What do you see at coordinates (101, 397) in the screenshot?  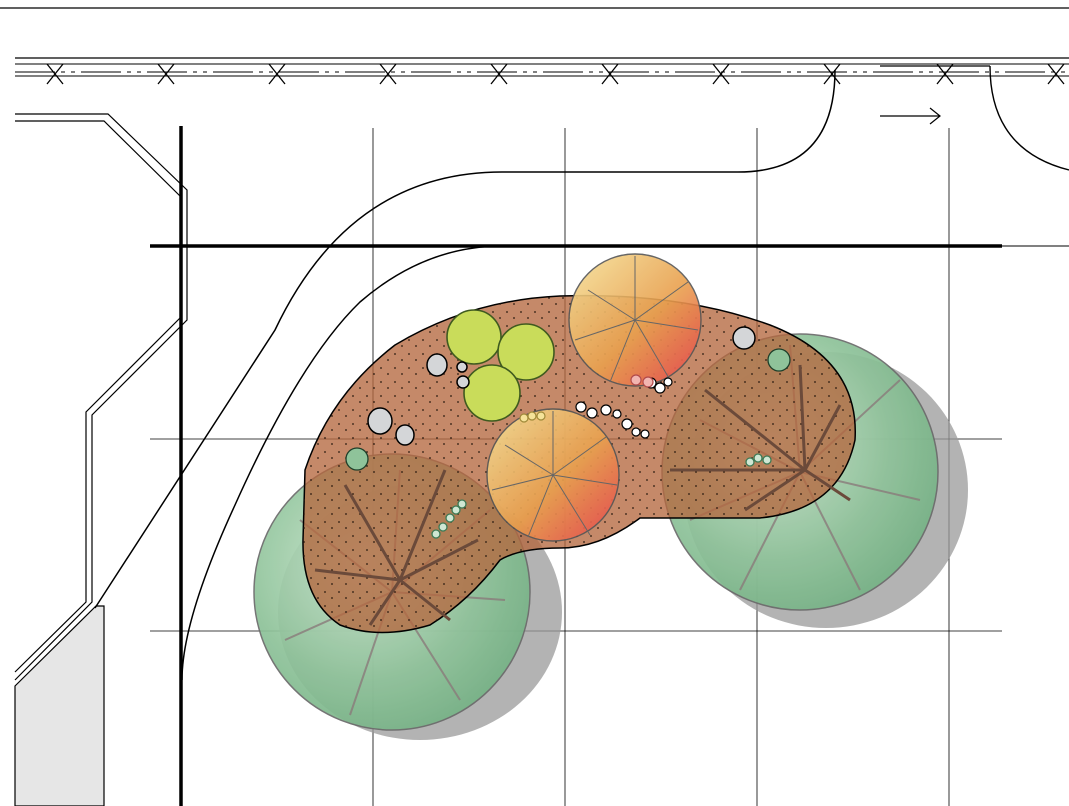 I see `building-outline` at bounding box center [101, 397].